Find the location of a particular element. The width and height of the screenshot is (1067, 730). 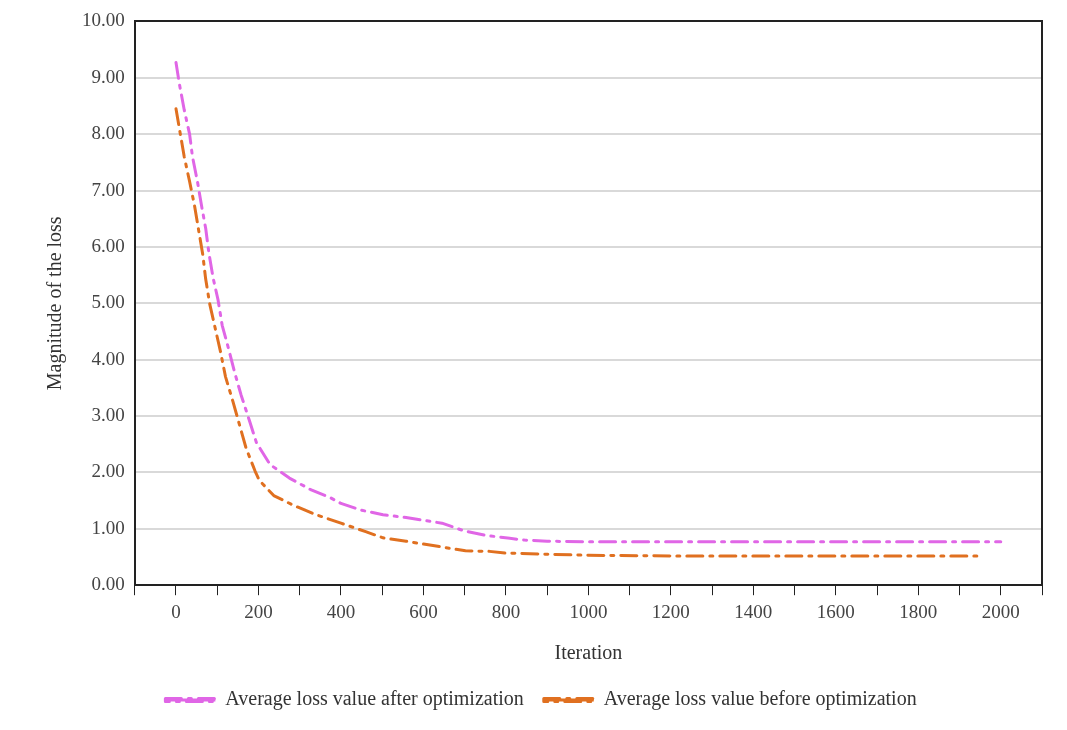

x-tick-label: 0 is located at coordinates (176, 611).